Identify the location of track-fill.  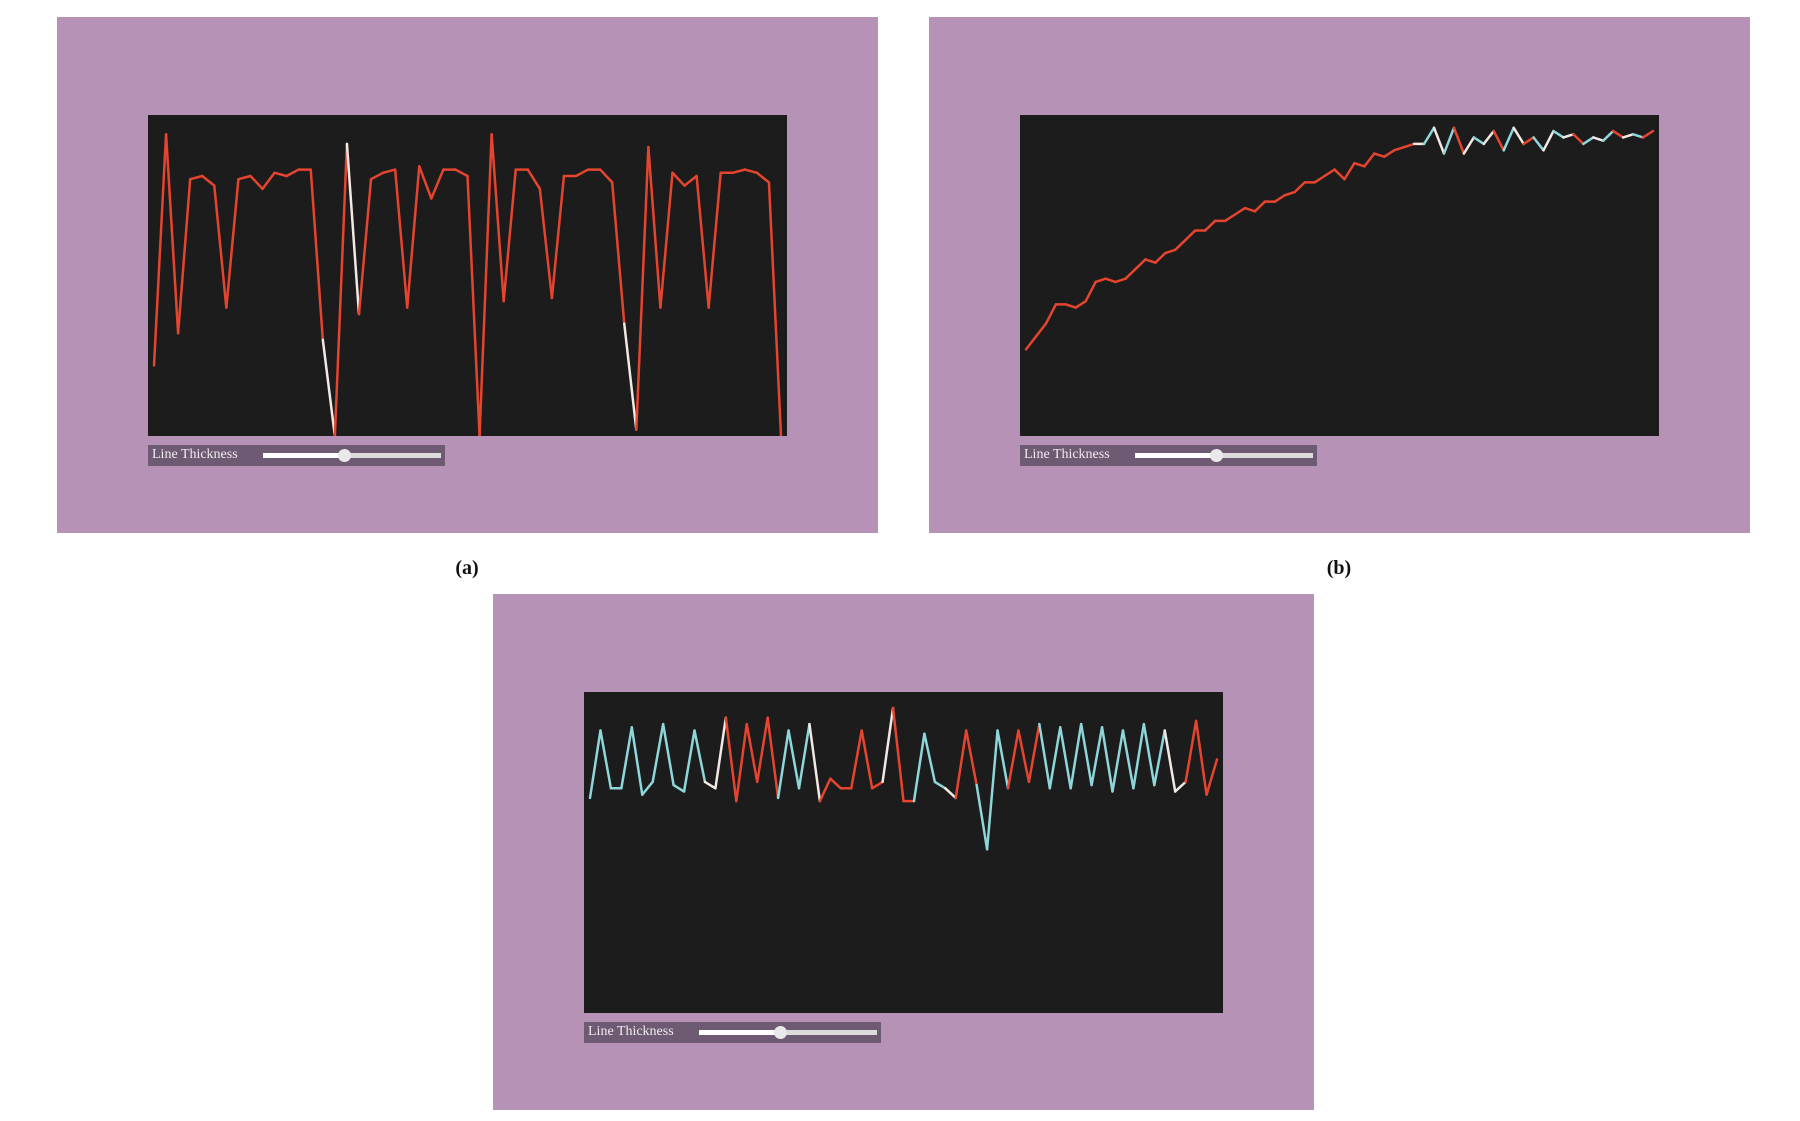
(739, 1032).